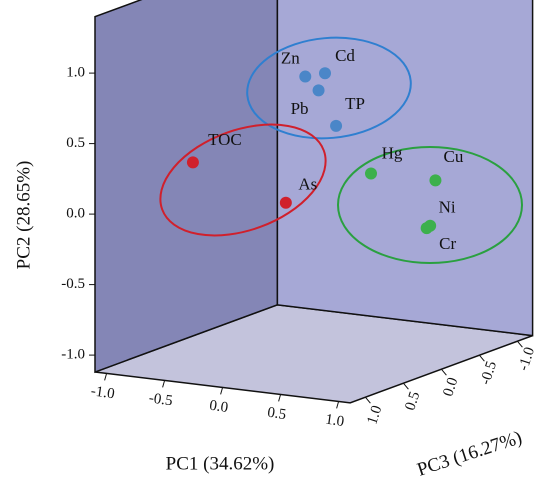  Describe the element at coordinates (454, 156) in the screenshot. I see `point-label: Cu` at that location.